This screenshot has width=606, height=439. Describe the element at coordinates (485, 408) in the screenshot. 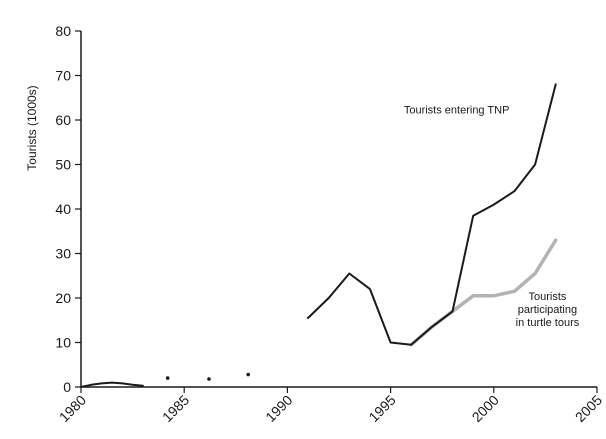

I see `x-tick-label: 2000` at that location.